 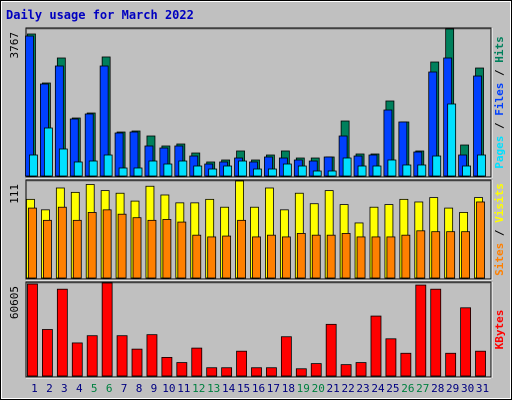 What do you see at coordinates (64, 388) in the screenshot?
I see `x-tick-label: 3` at bounding box center [64, 388].